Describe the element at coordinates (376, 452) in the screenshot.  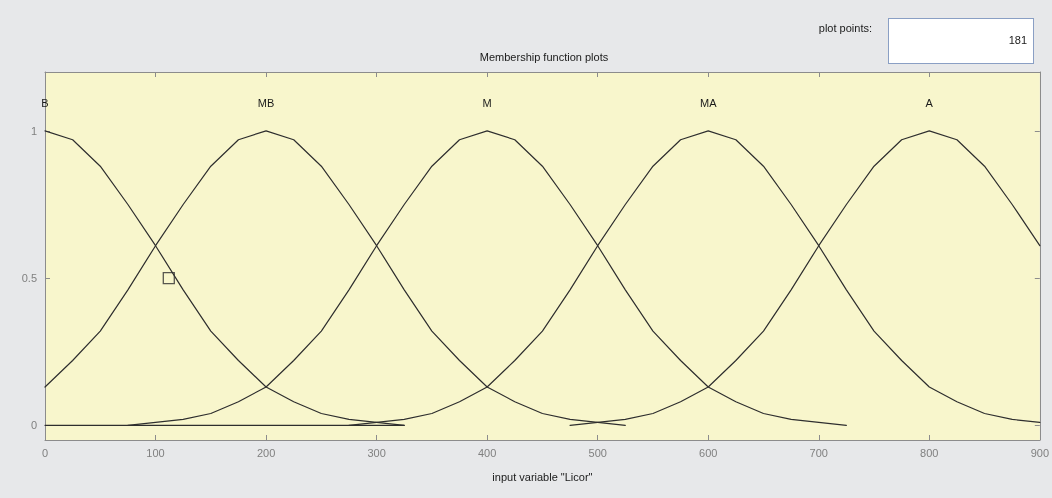
I see `x-tick-label: 300` at that location.